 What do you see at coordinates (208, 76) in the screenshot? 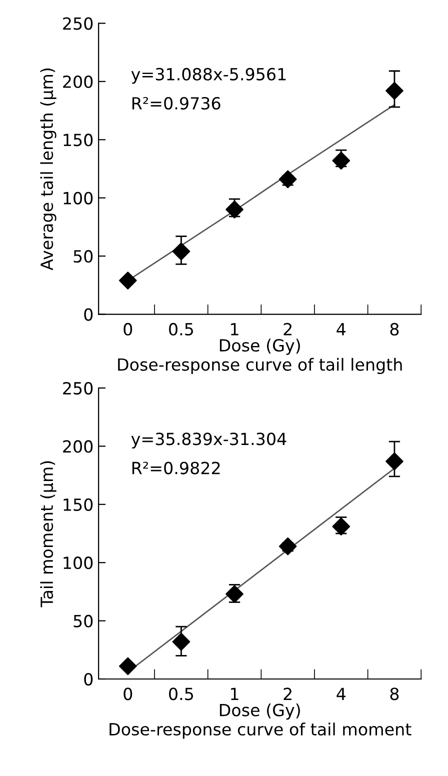
I see `annotation: y=31.088x-5.9561` at bounding box center [208, 76].